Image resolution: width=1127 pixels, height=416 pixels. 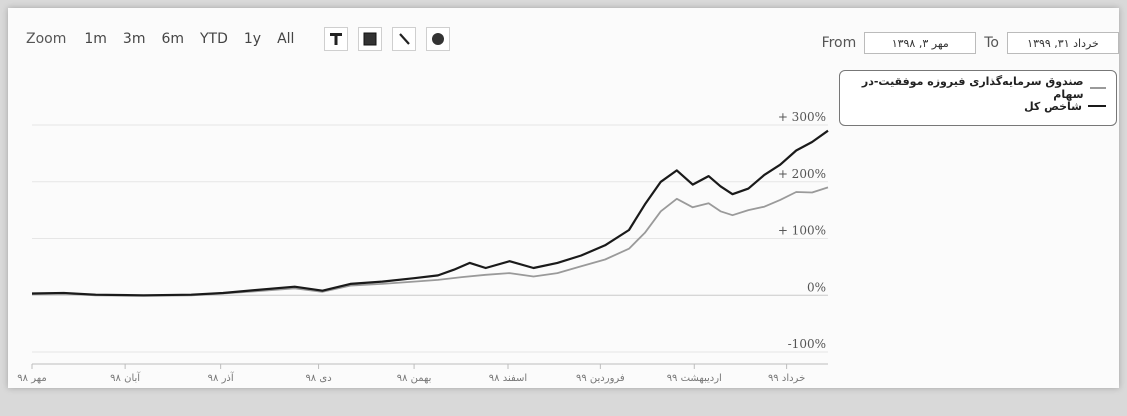 I want to click on square-tool-icon, so click(x=370, y=39).